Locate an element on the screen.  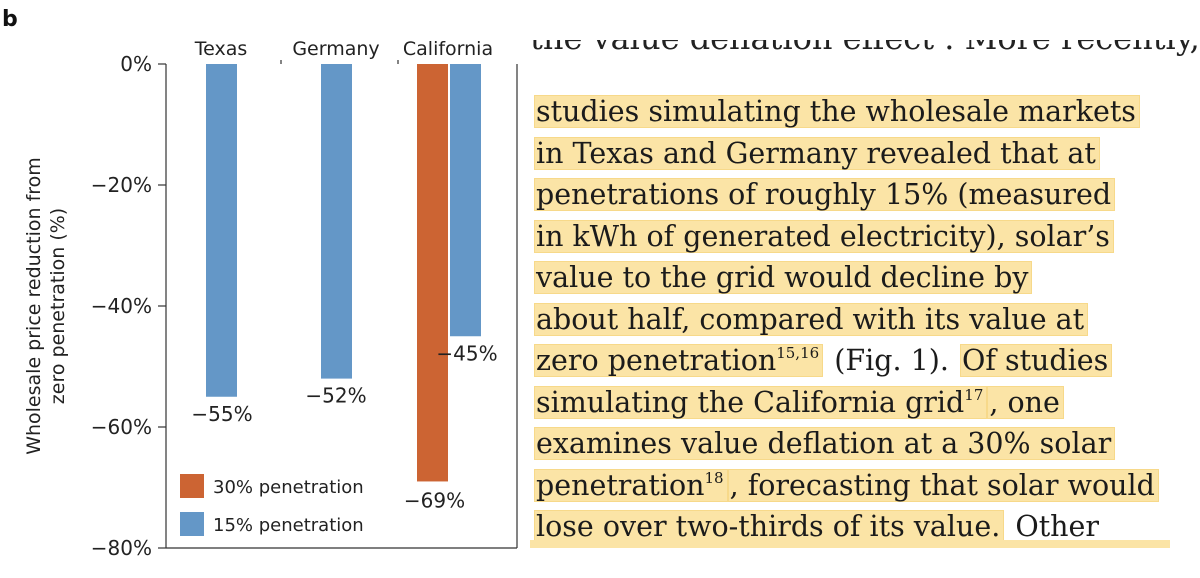
text-line: lose over two-thirds of its value. Other is located at coordinates (817, 527).